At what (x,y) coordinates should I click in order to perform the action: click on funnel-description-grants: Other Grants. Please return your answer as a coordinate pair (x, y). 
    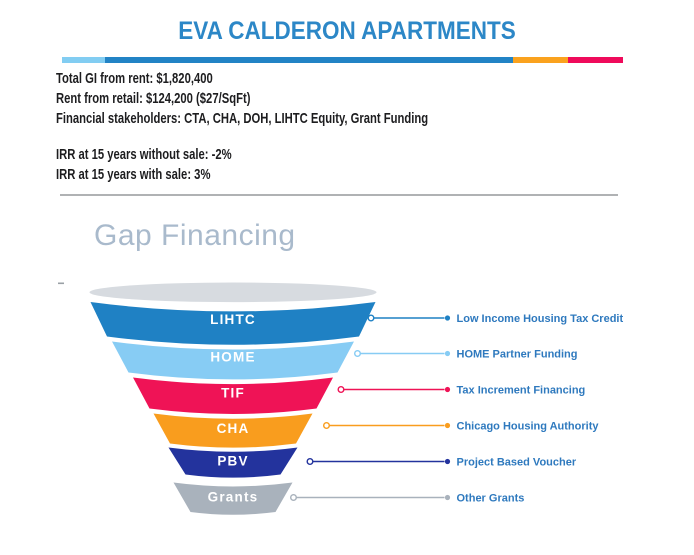
    Looking at the image, I should click on (491, 498).